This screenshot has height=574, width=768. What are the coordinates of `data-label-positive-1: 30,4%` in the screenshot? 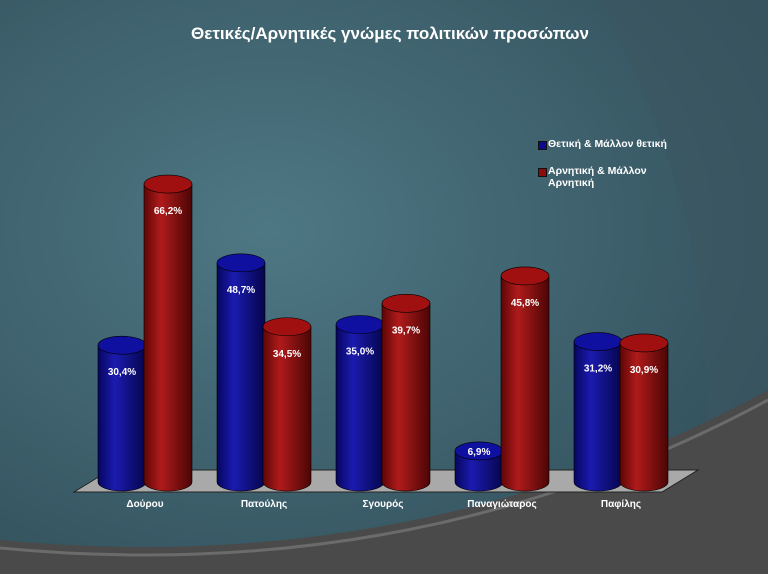 It's located at (122, 372).